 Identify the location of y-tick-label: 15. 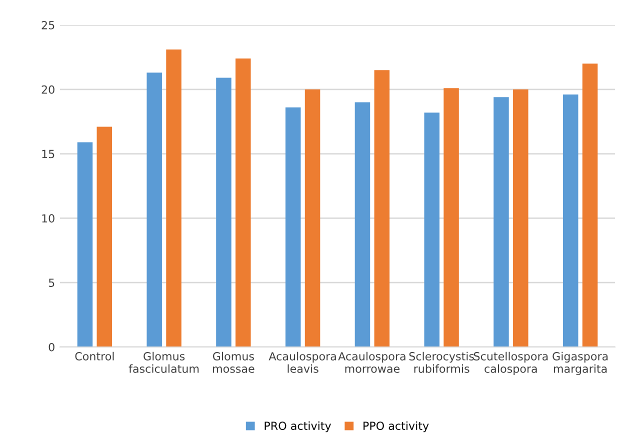
(48, 154).